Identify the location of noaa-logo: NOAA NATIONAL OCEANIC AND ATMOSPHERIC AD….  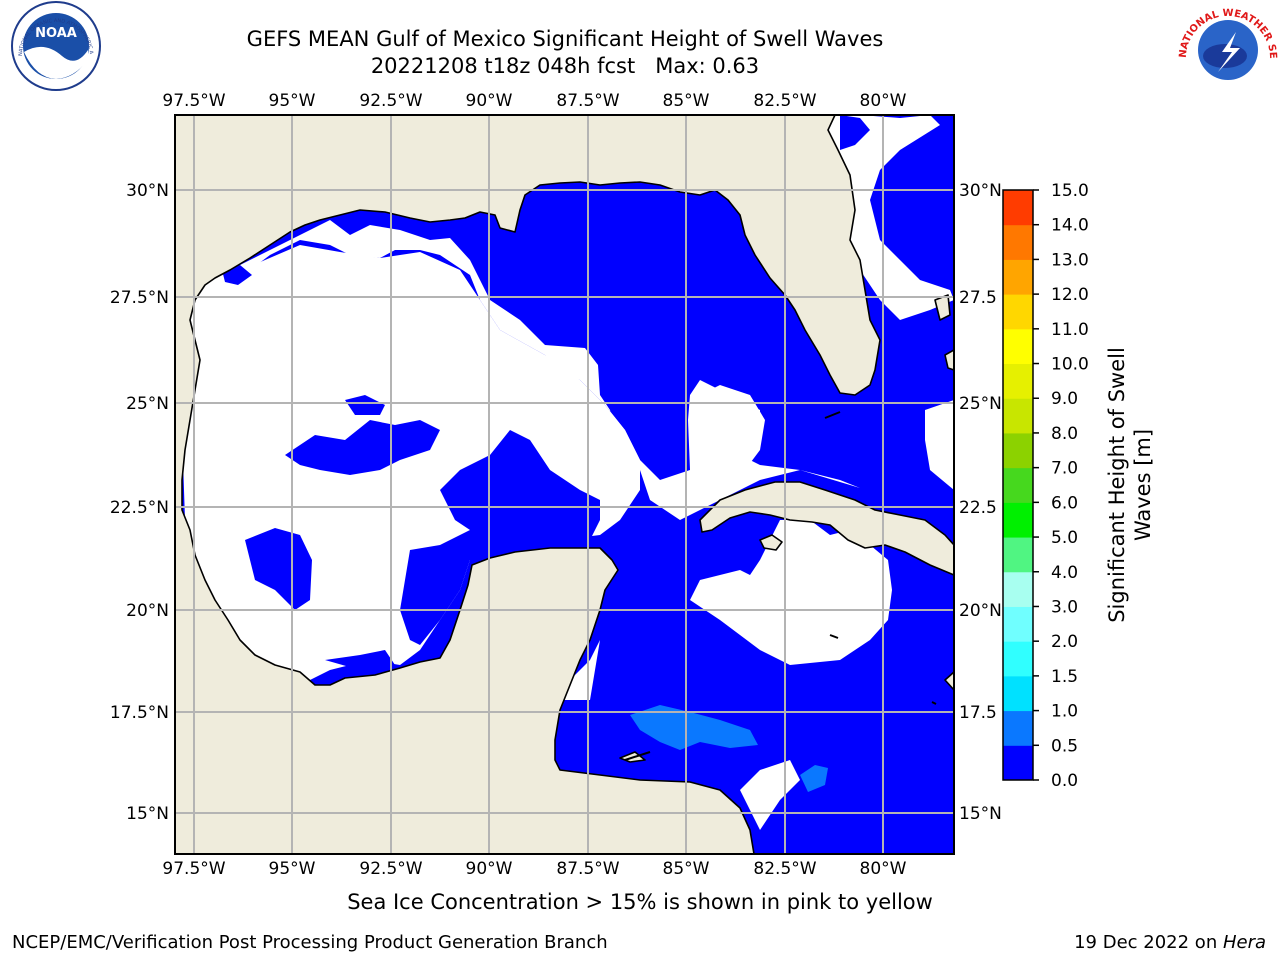
(50, 45).